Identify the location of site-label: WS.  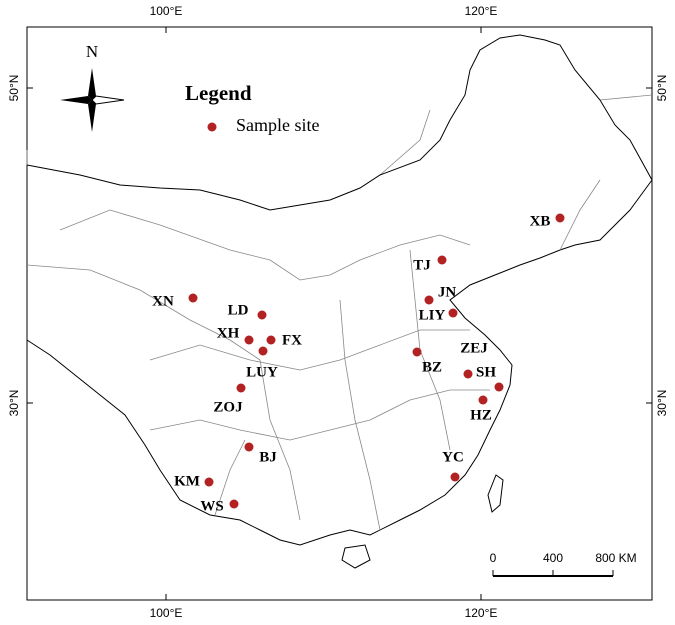
(211, 506).